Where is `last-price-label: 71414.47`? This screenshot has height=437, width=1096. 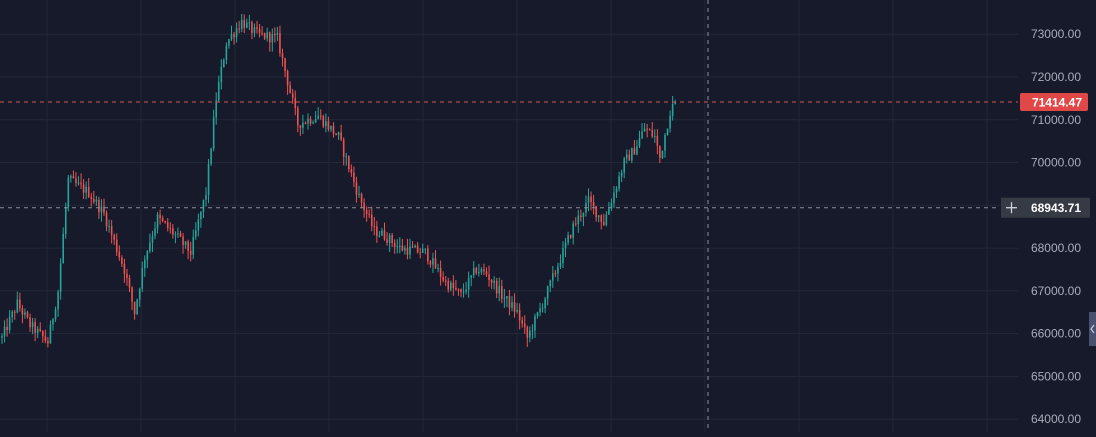
last-price-label: 71414.47 is located at coordinates (1057, 103).